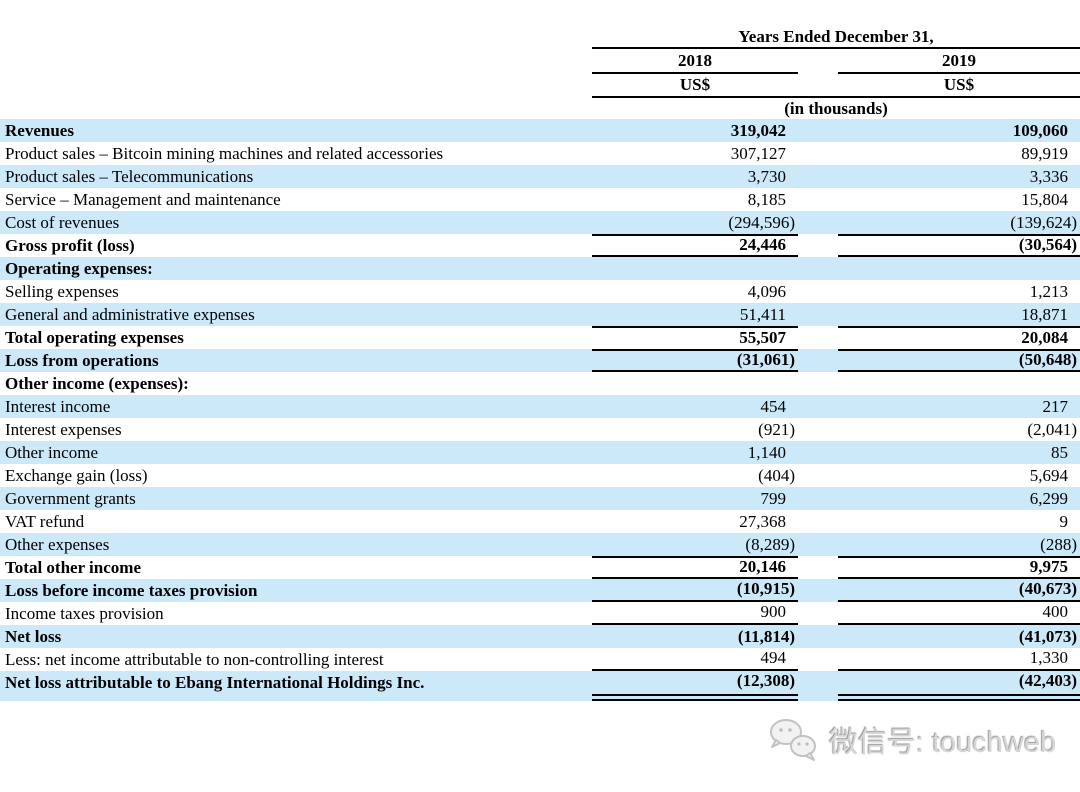 Image resolution: width=1080 pixels, height=792 pixels. What do you see at coordinates (1048, 291) in the screenshot?
I see `value-2019: 1,213` at bounding box center [1048, 291].